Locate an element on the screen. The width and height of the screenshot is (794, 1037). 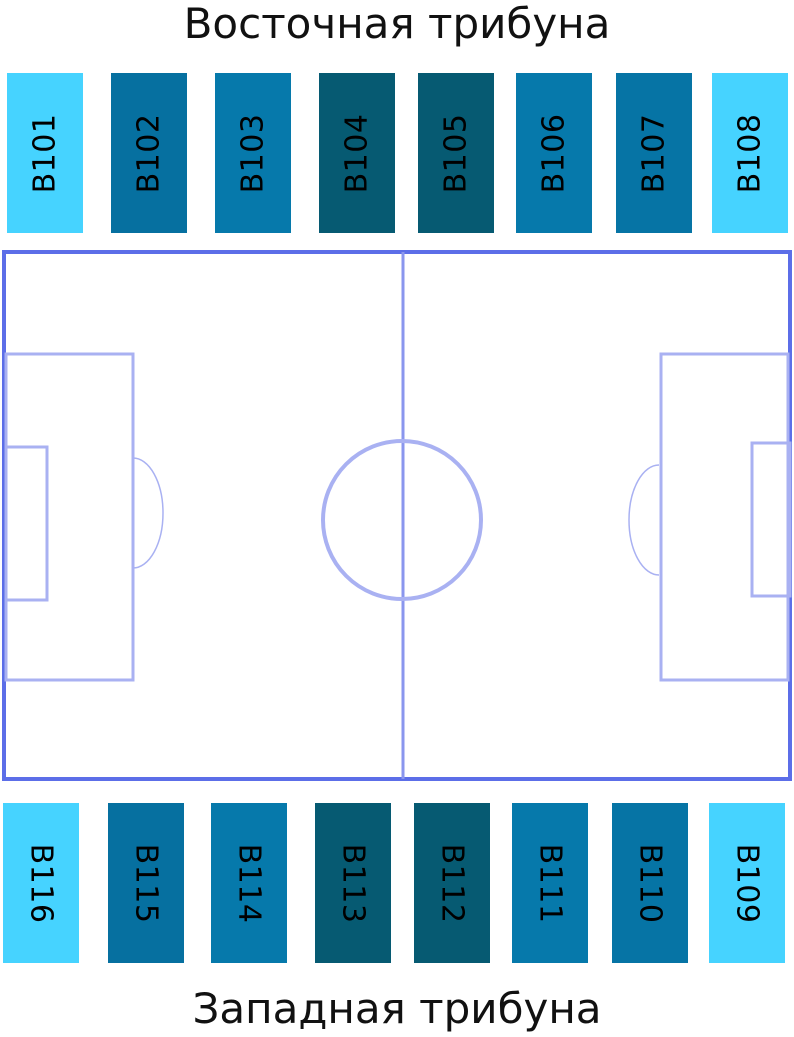
sector-b114: B114 is located at coordinates (249, 883).